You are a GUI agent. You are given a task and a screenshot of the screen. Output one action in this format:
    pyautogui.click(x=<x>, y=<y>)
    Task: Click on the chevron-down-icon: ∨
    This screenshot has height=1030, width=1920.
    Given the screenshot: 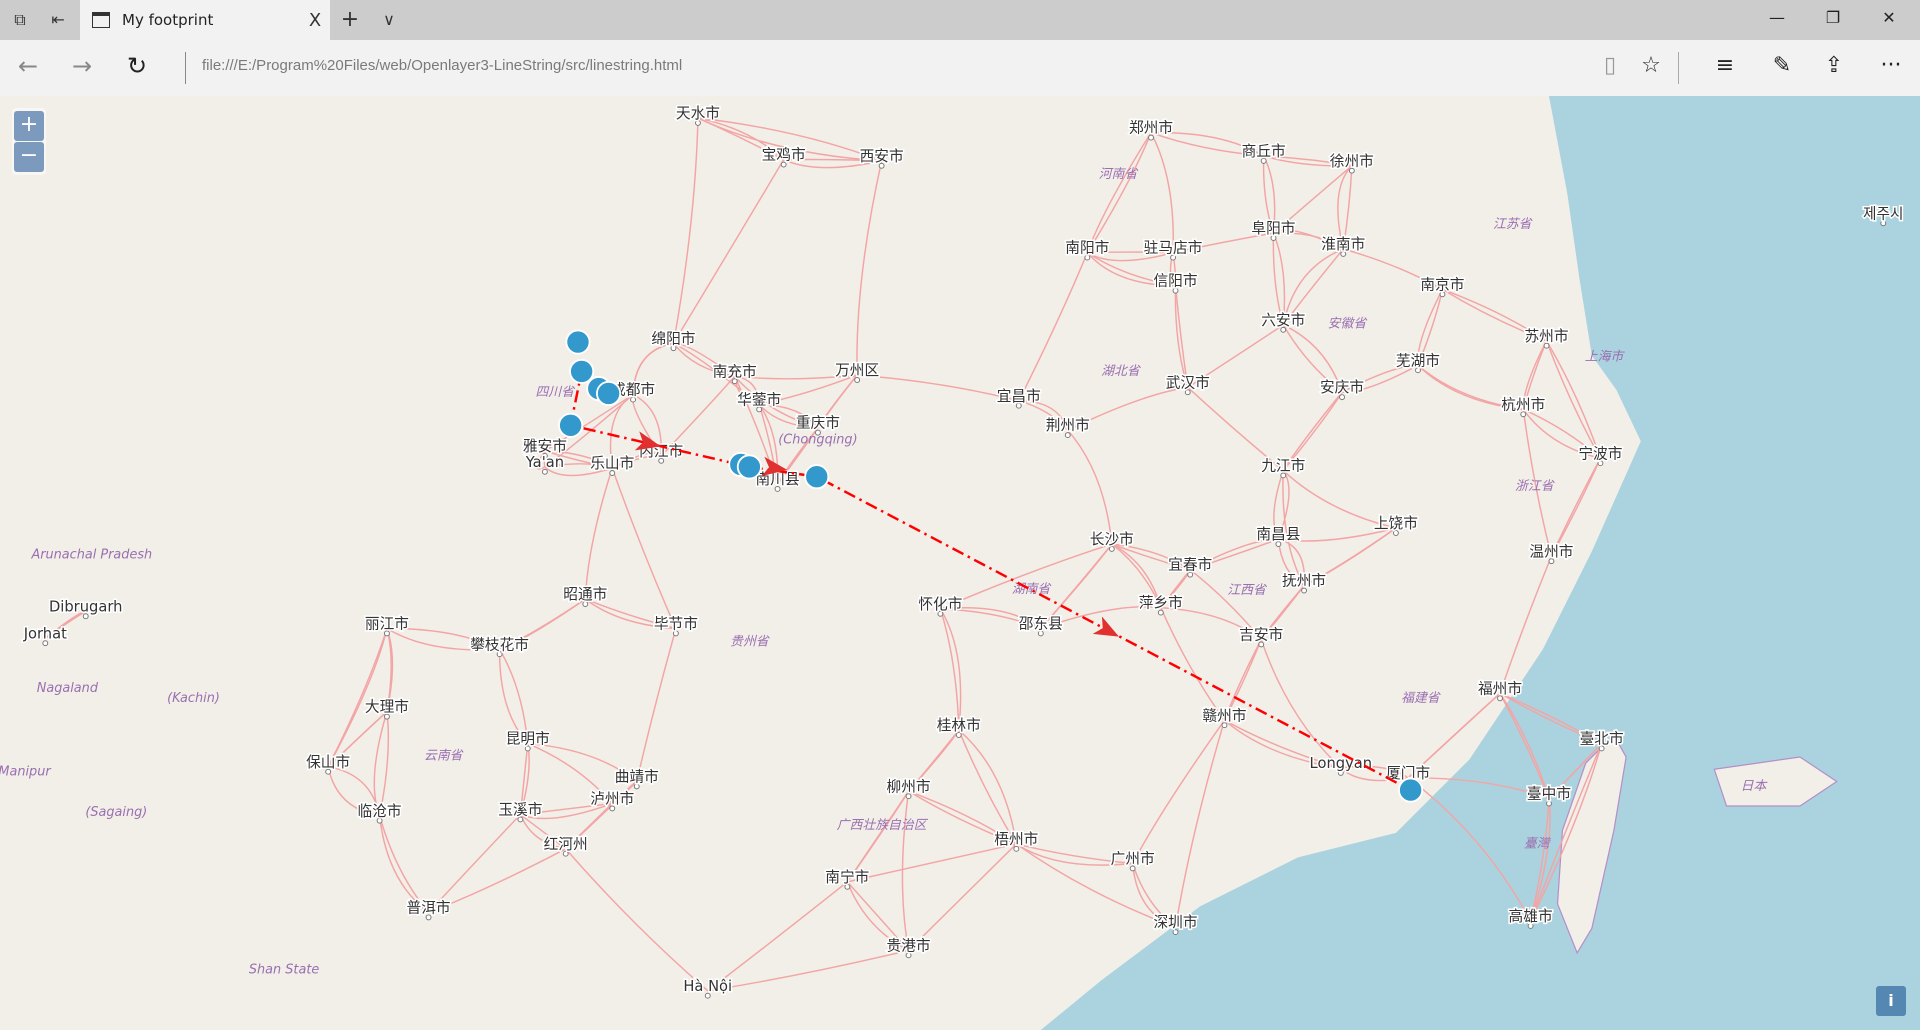 What is the action you would take?
    pyautogui.click(x=389, y=19)
    